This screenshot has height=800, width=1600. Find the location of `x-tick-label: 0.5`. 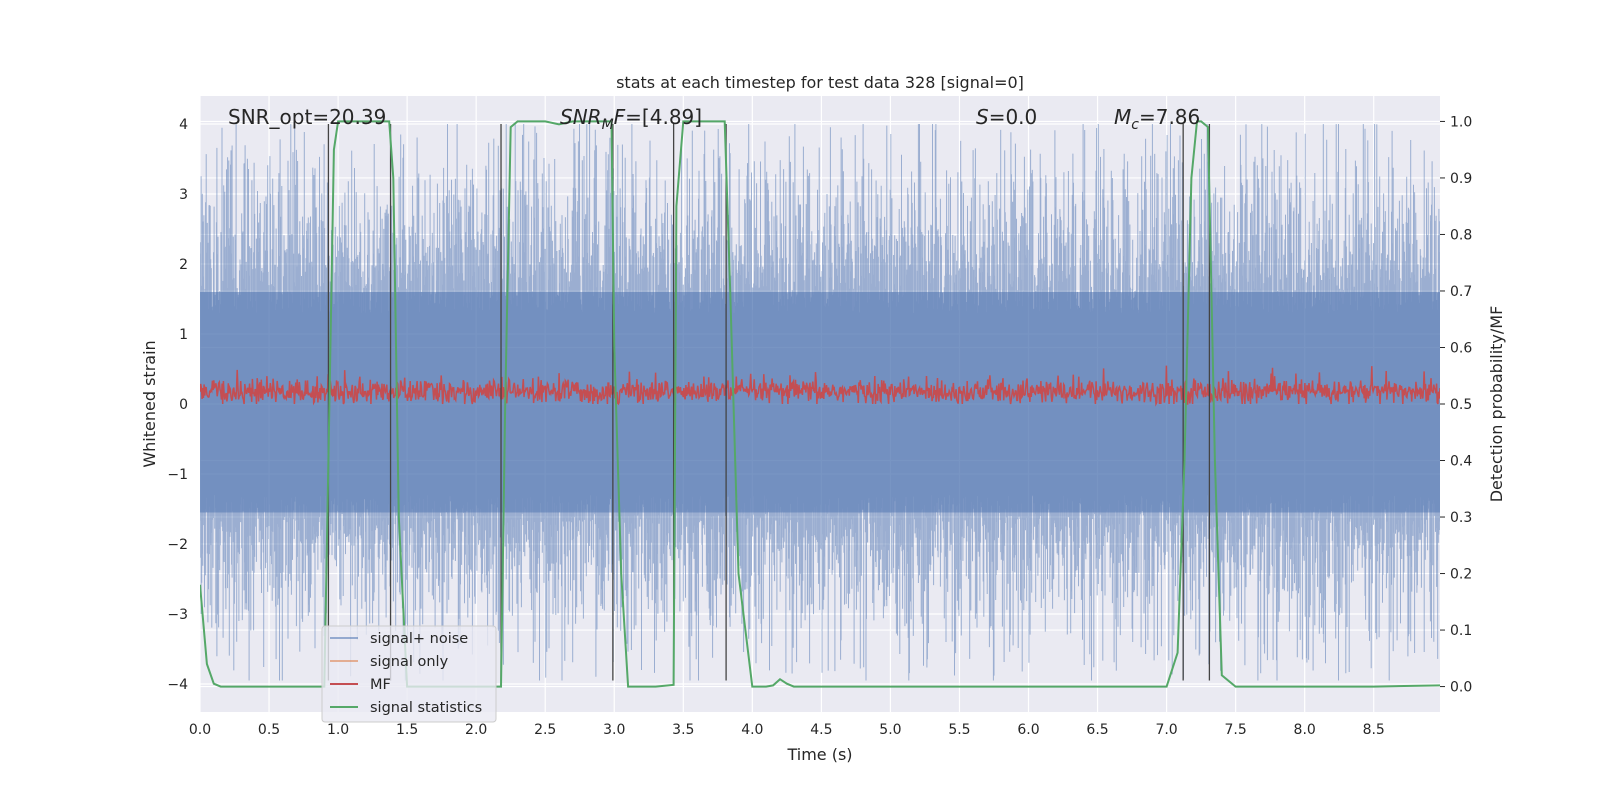

x-tick-label: 0.5 is located at coordinates (269, 730).